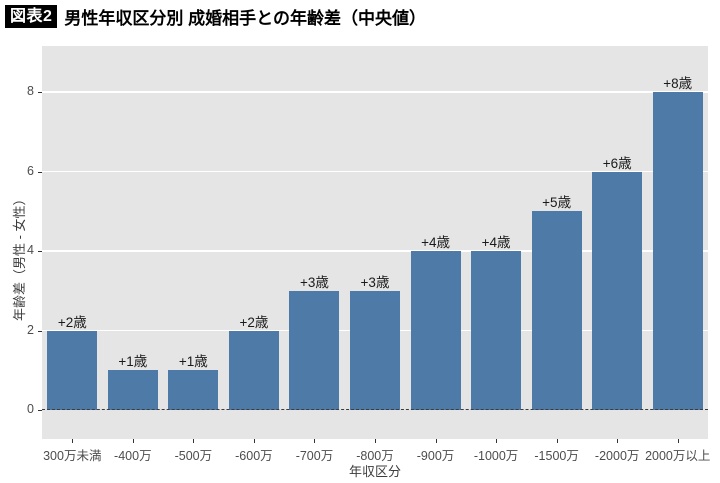  Describe the element at coordinates (133, 456) in the screenshot. I see `x-tick-label: -400万` at that location.